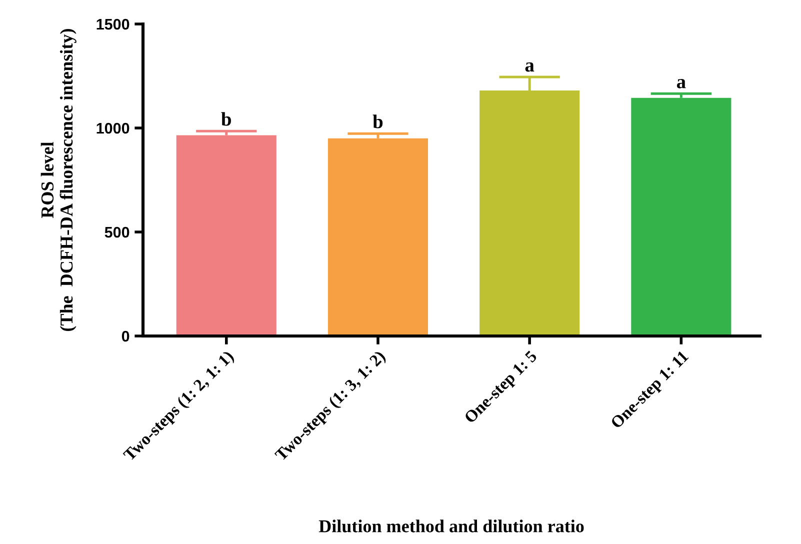  Describe the element at coordinates (126, 336) in the screenshot. I see `y-tick-label: 0` at that location.